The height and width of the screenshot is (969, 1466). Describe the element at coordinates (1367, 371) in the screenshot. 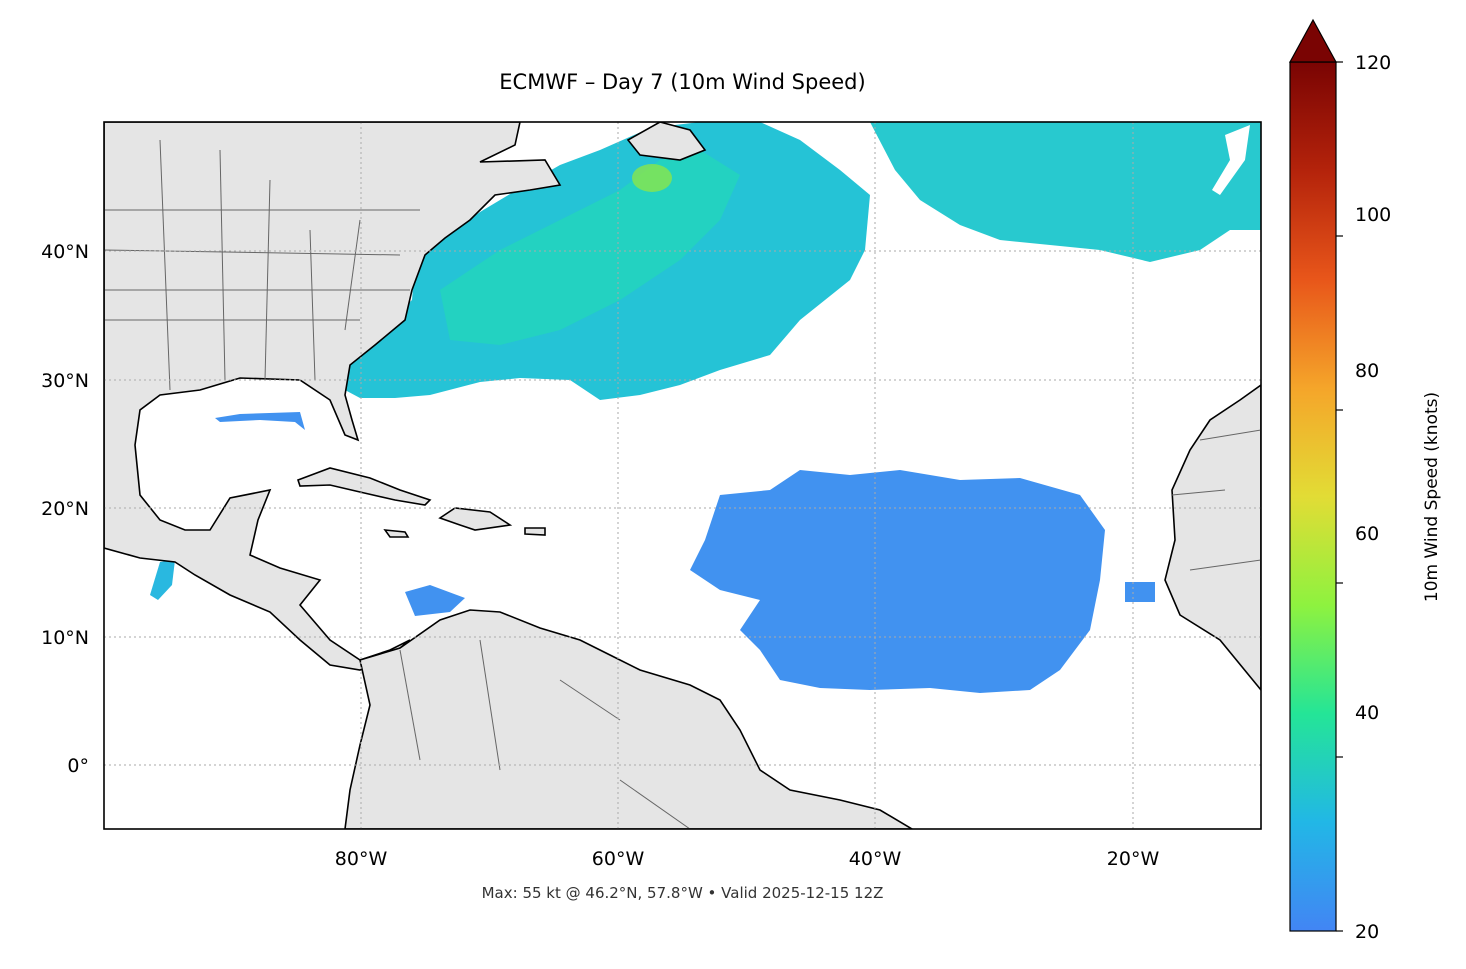

I see `colorbar-tick-label: 80` at that location.